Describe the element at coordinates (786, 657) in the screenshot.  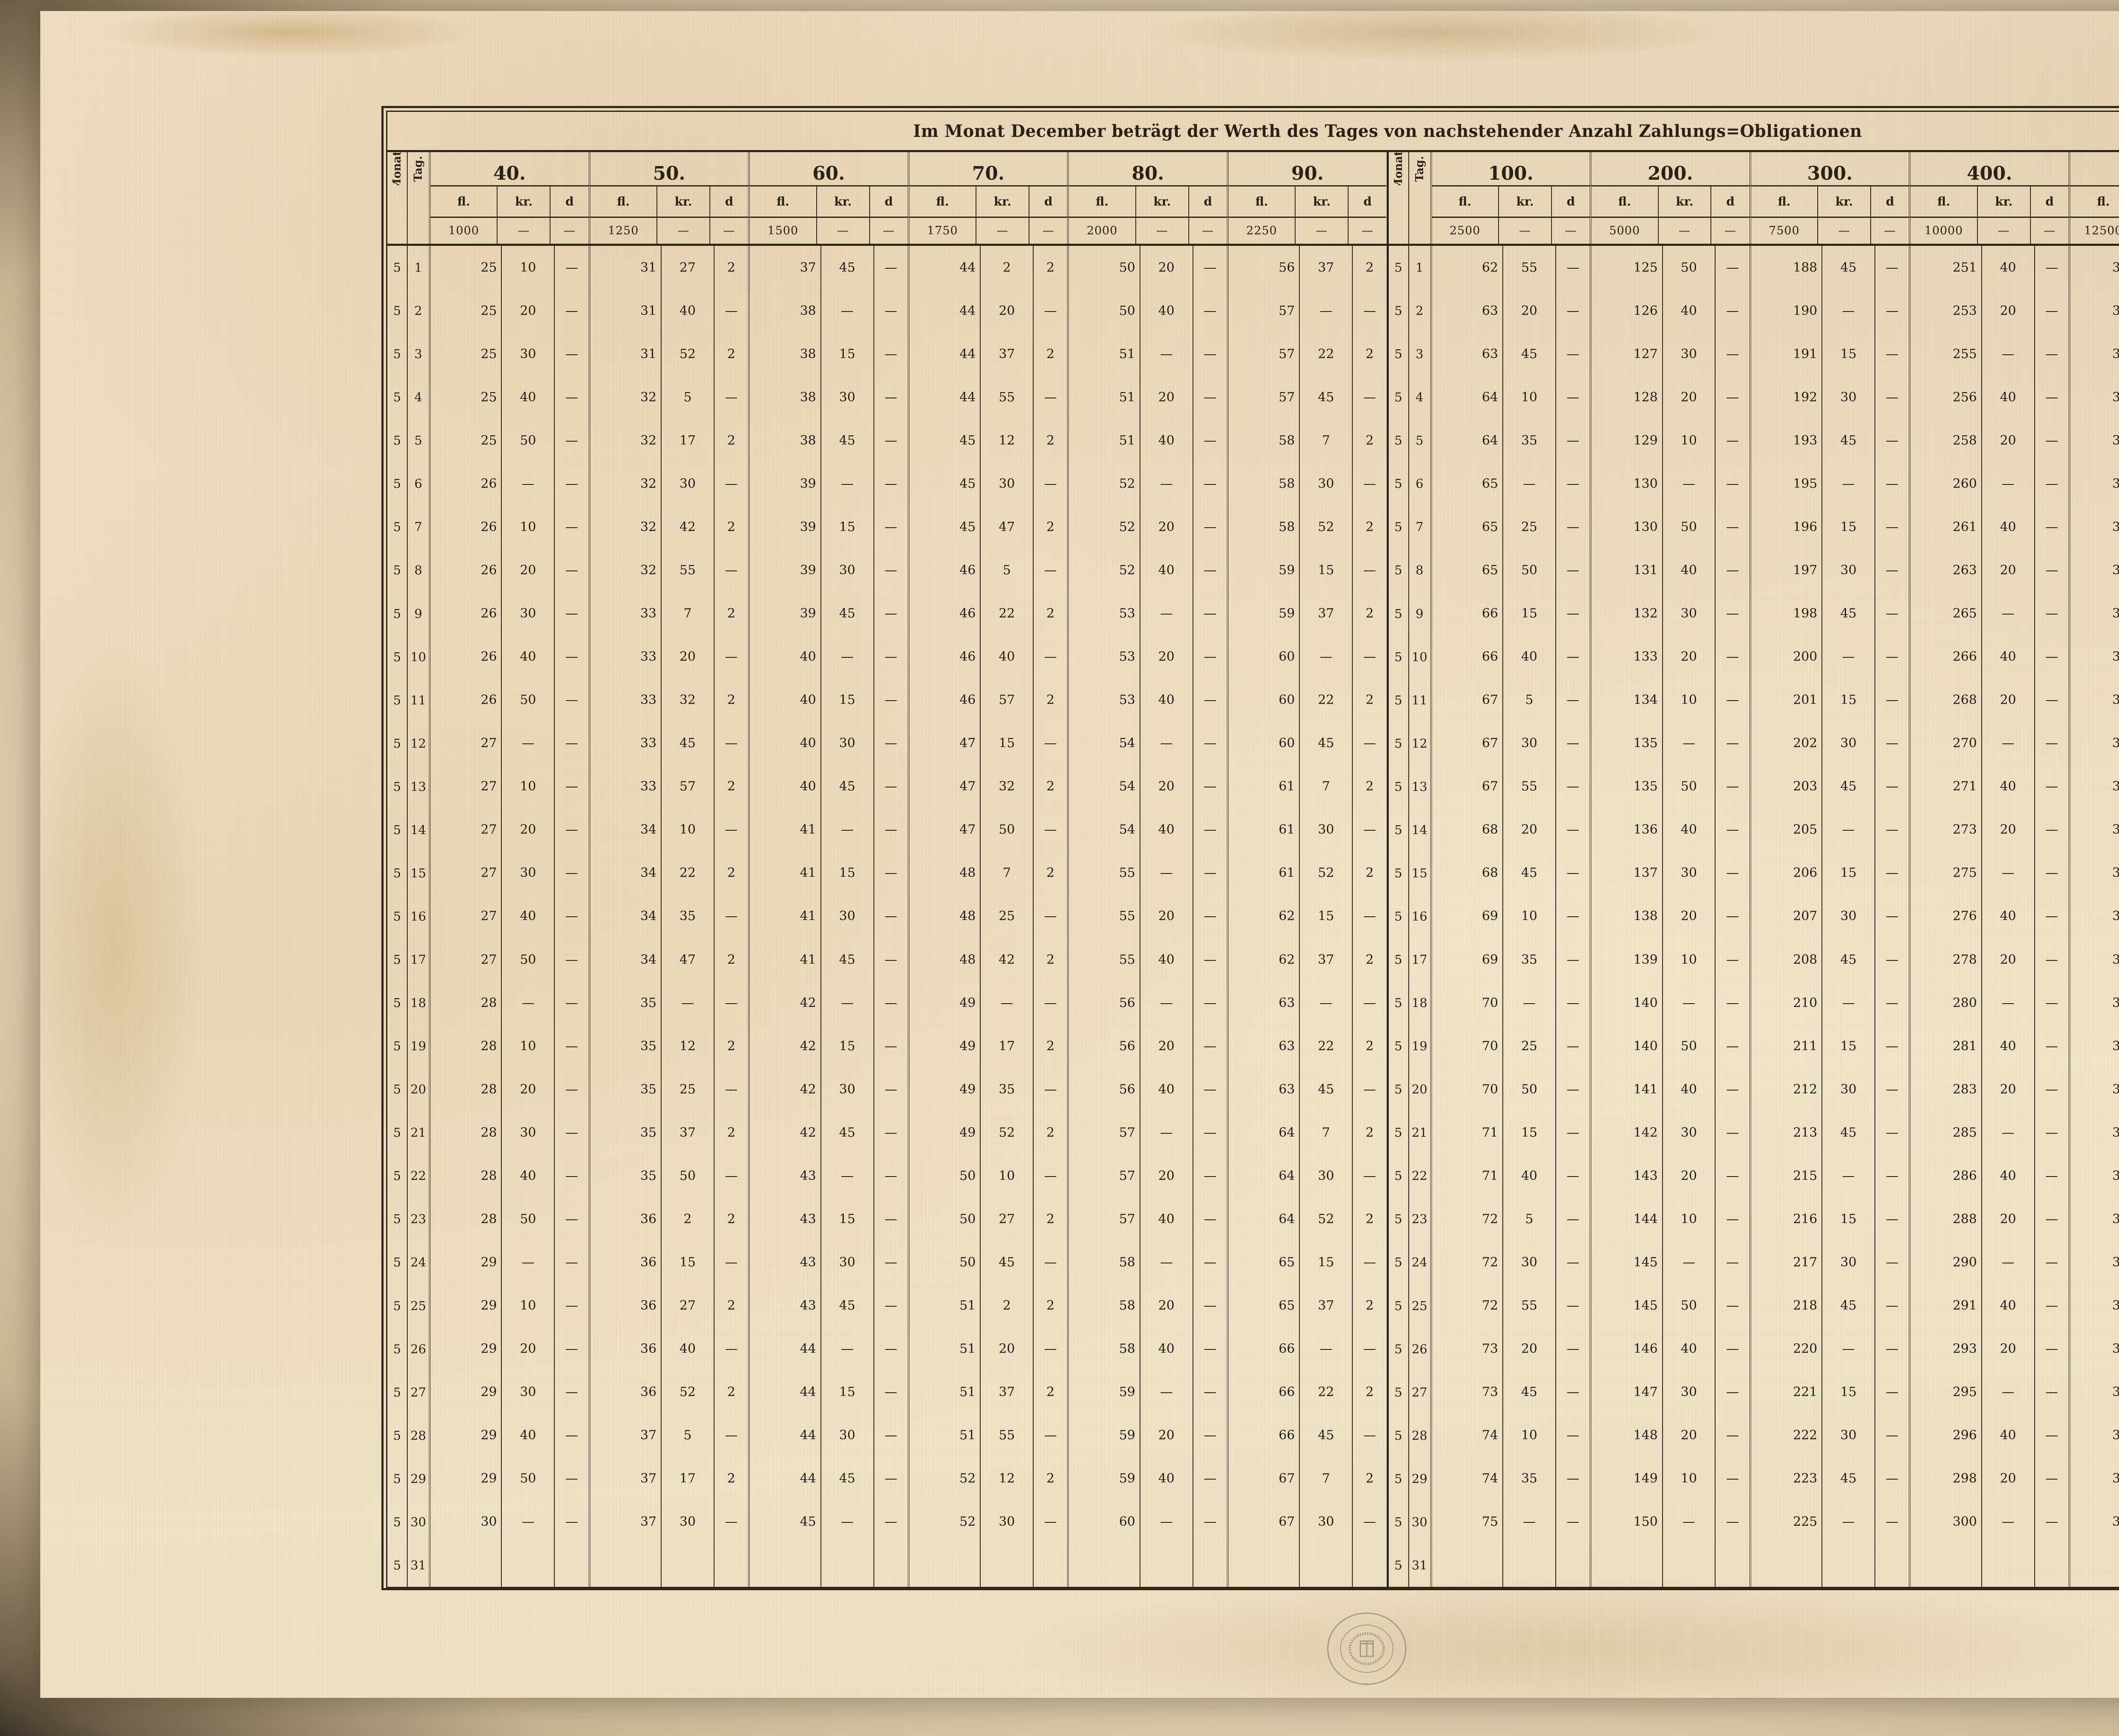
I see `cell-fl: 40` at that location.